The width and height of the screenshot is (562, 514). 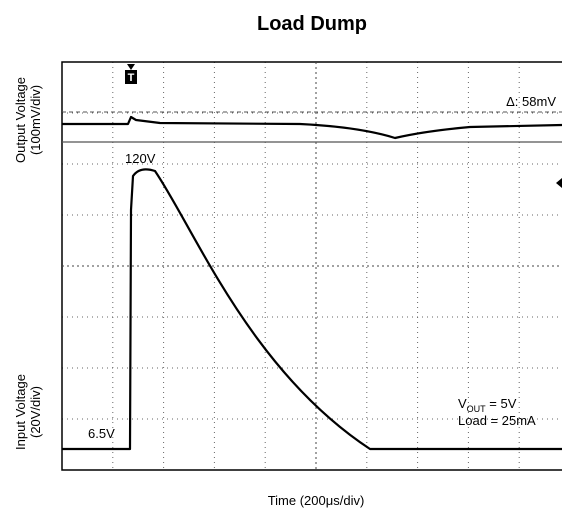 I want to click on base-label: 6.5V, so click(x=101, y=433).